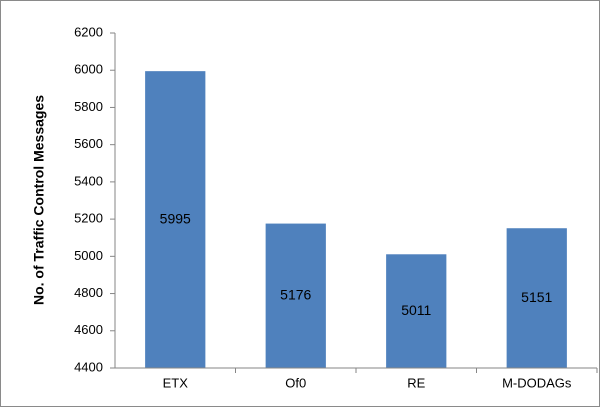  What do you see at coordinates (537, 382) in the screenshot?
I see `x-tick-label: M-DODAGs` at bounding box center [537, 382].